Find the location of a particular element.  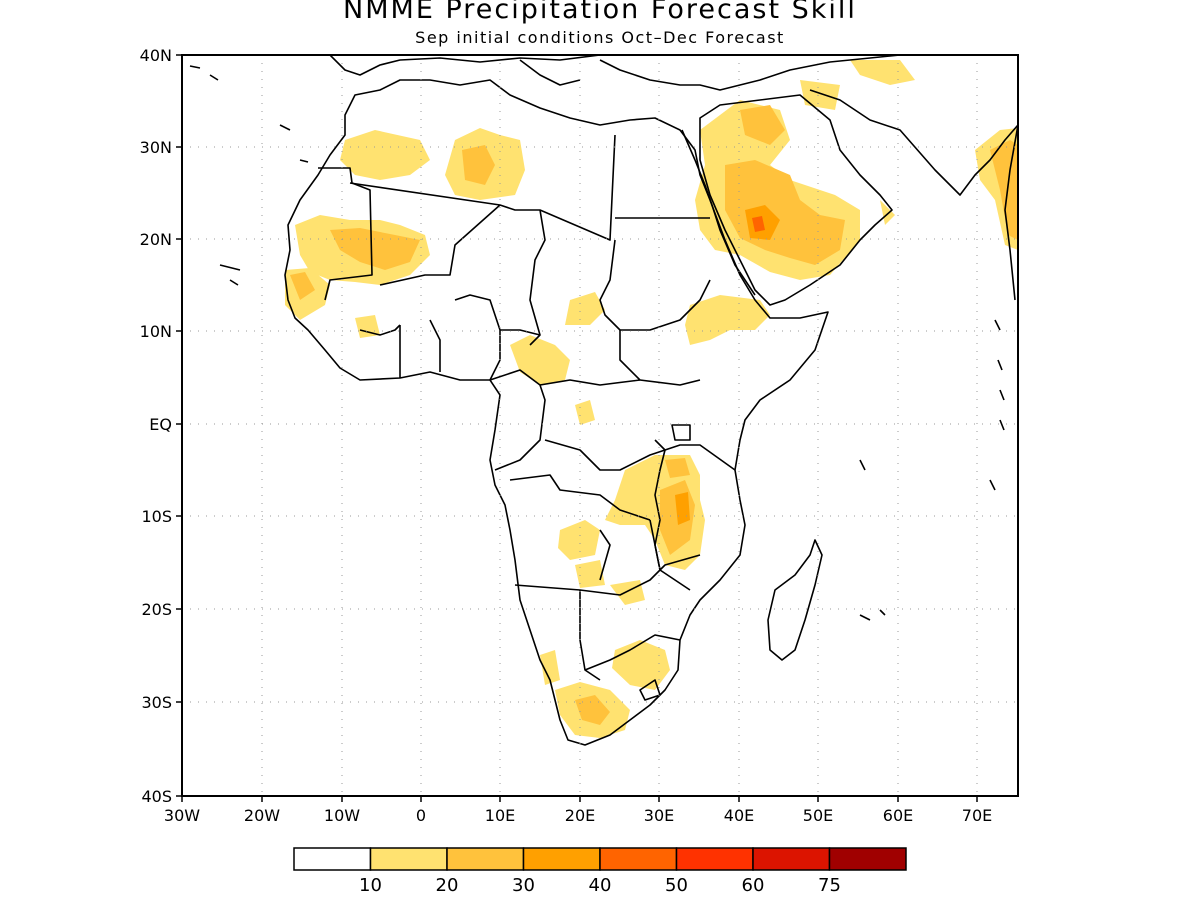

lat-label: 20N is located at coordinates (156, 239).